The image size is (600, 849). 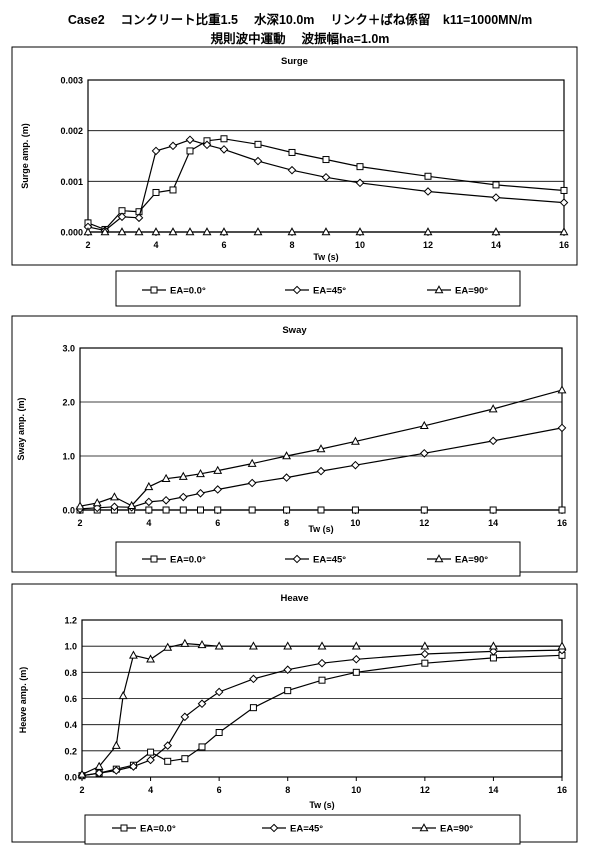 I want to click on heave-legend-label-3: EA=90°, so click(x=456, y=829).